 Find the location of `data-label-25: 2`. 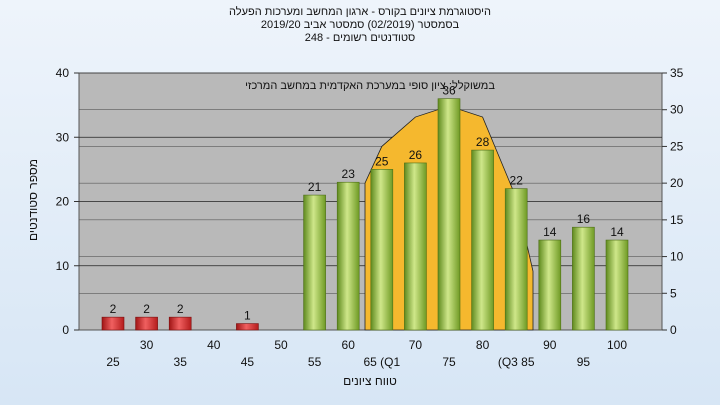

data-label-25: 2 is located at coordinates (113, 309).